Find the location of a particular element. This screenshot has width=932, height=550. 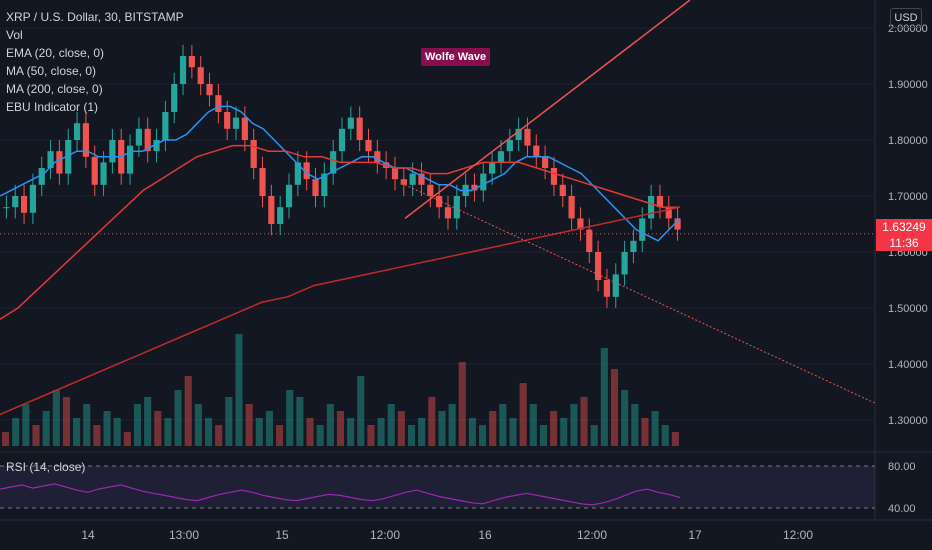

time-tick: 17 is located at coordinates (695, 535).